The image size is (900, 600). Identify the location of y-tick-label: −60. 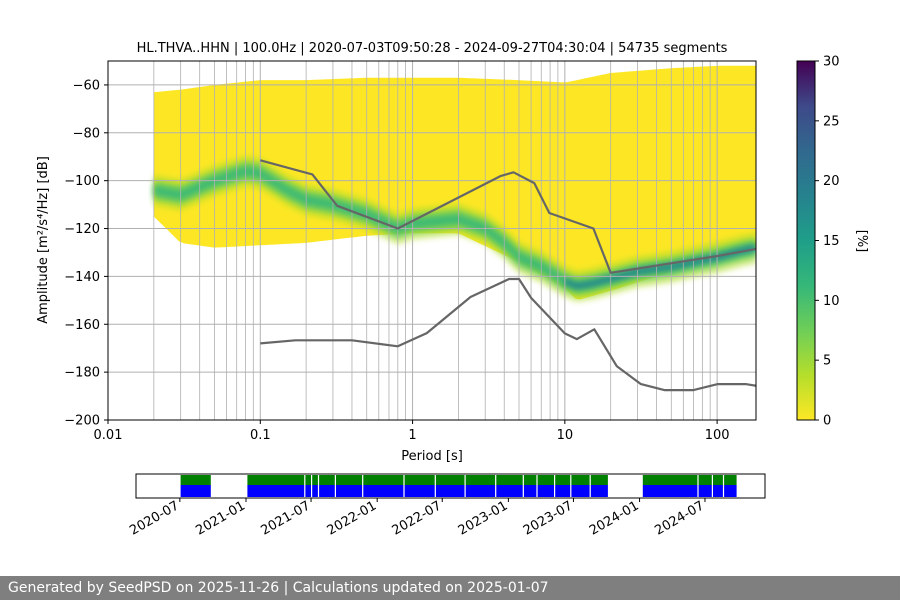
(86, 85).